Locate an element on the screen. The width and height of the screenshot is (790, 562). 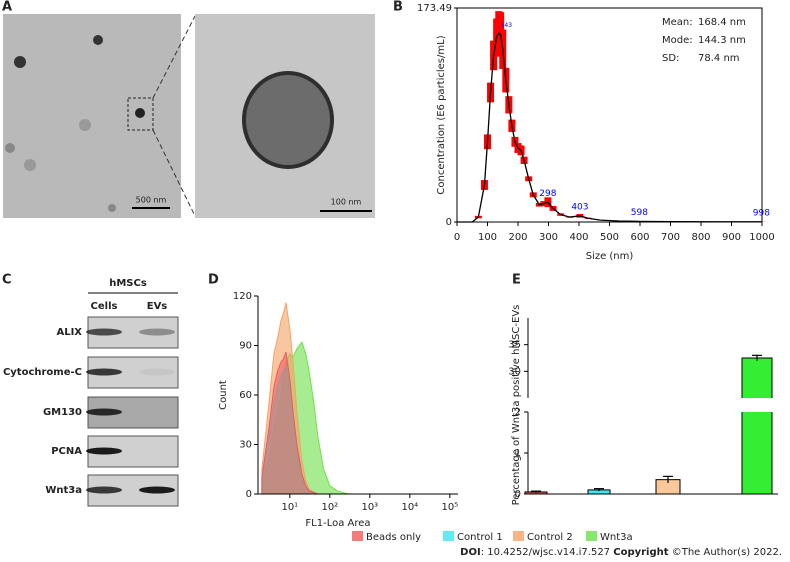
panel-label: C is located at coordinates (7, 280).